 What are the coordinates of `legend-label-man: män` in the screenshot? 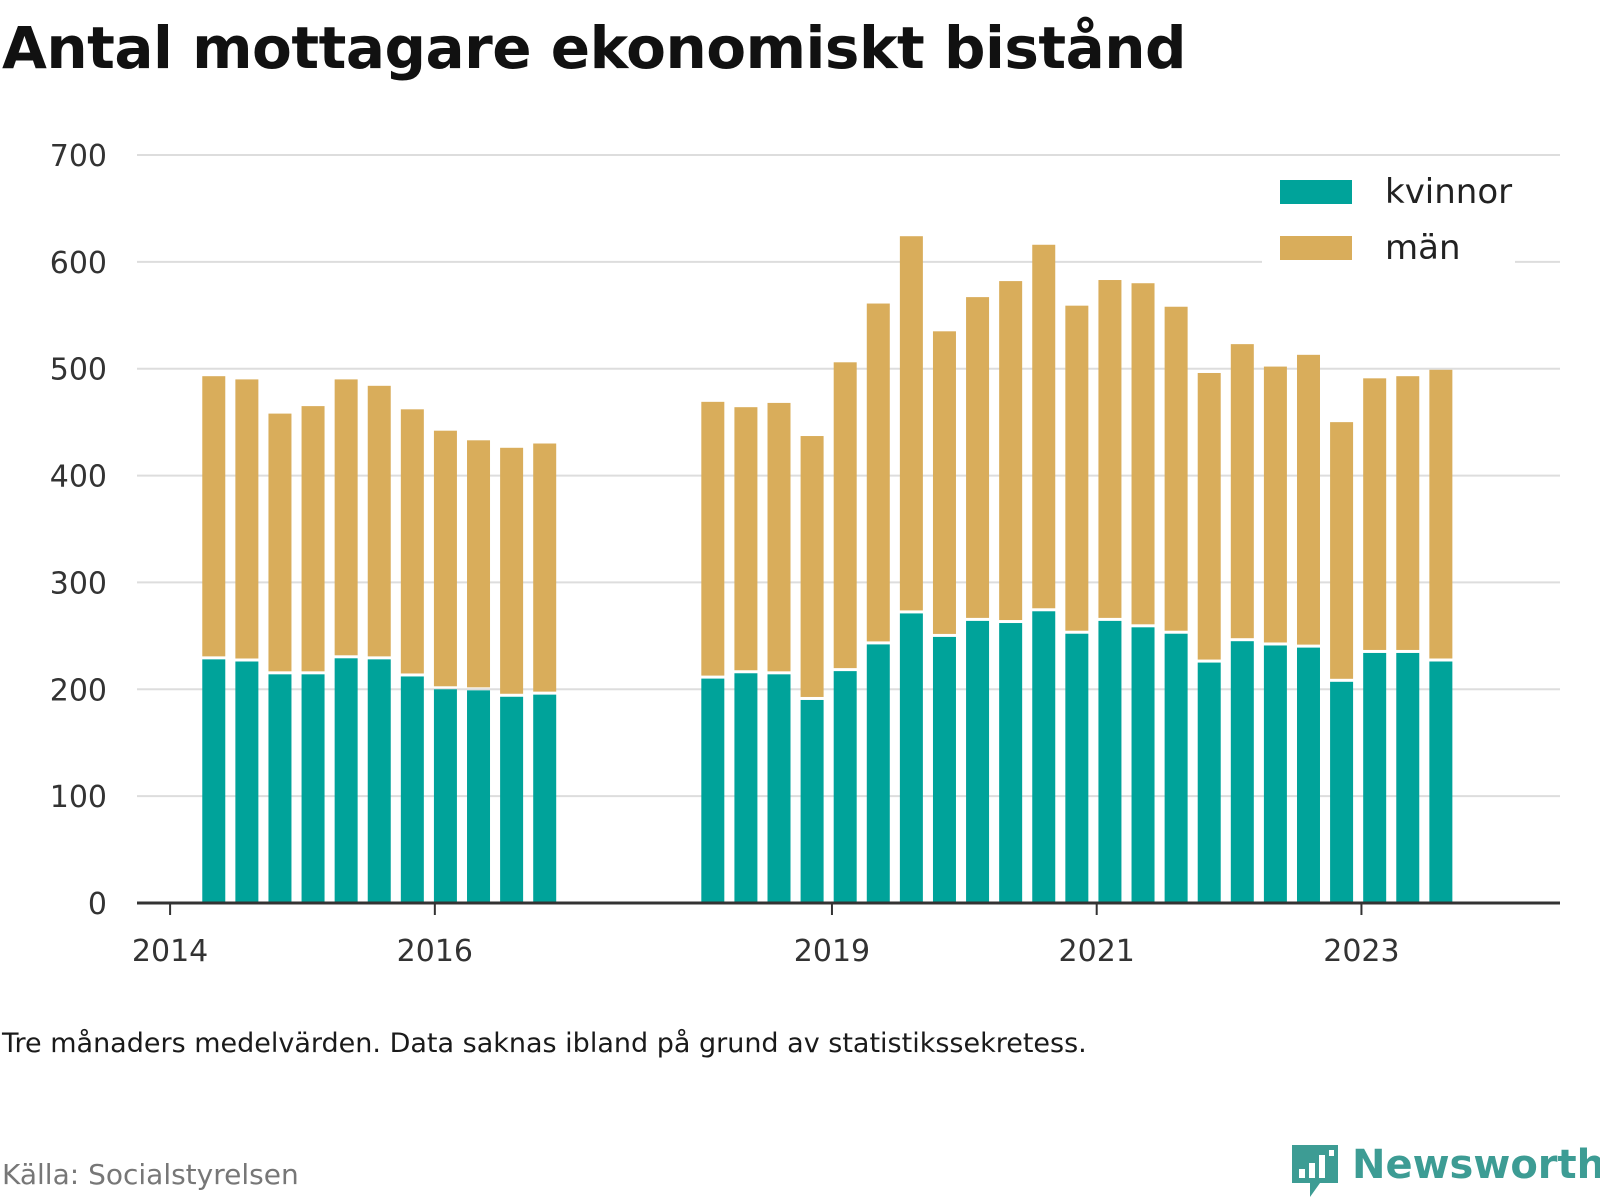 It's located at (1423, 248).